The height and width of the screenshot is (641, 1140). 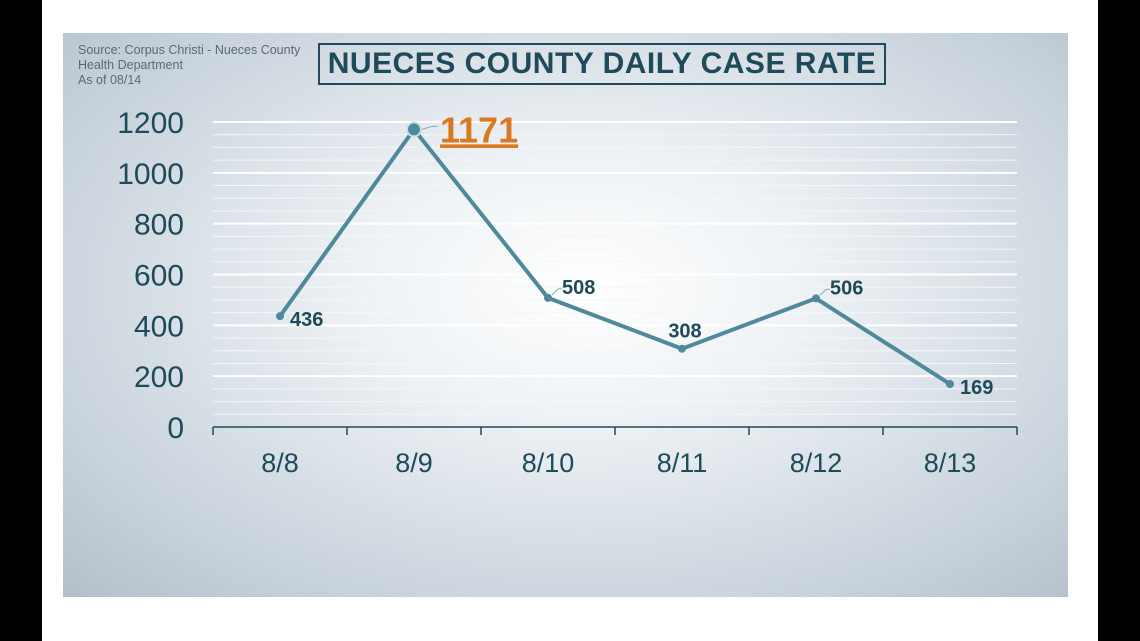 I want to click on data-label: 508, so click(x=578, y=288).